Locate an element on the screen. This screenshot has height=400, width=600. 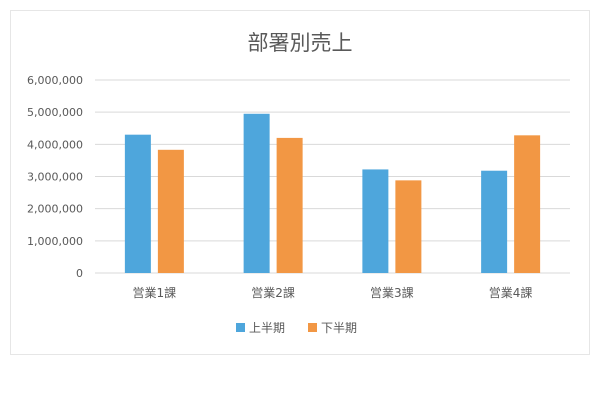
y-tick-label: 5,000,000 is located at coordinates (55, 112).